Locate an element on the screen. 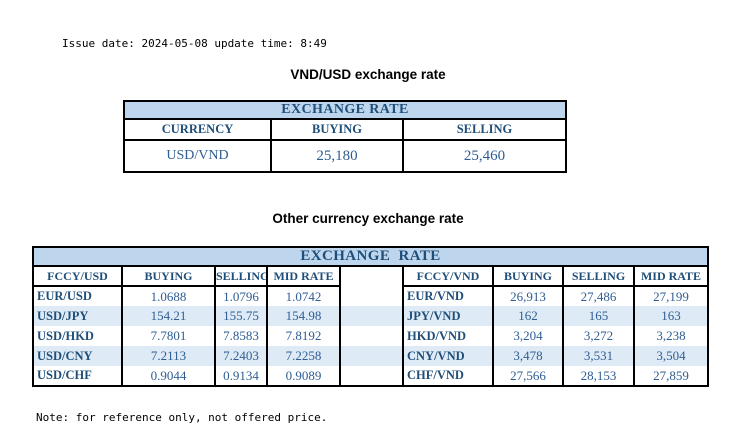 This screenshot has width=736, height=438. rate-value-cell: 154.21 is located at coordinates (168, 316).